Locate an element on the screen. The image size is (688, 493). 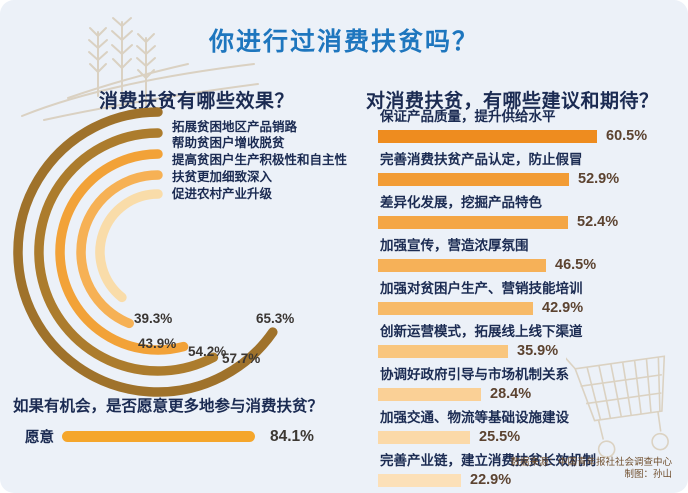
bar-label: 完善产业链，建立消费扶贫长效机制 is located at coordinates (488, 460).